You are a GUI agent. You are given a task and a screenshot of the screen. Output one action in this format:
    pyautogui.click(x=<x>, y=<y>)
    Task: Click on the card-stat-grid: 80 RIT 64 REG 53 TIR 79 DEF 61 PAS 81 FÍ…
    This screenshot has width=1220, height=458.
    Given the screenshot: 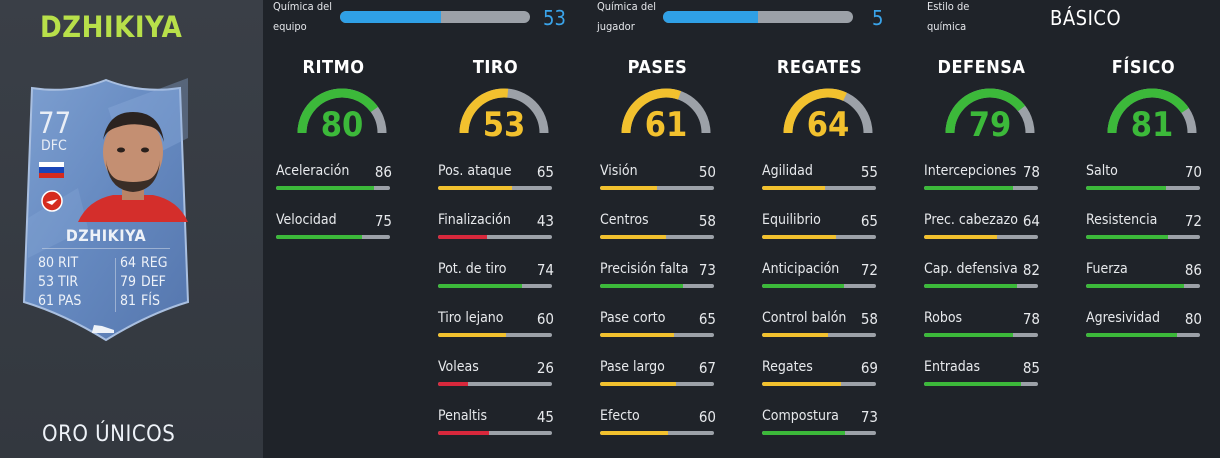 What is the action you would take?
    pyautogui.click(x=108, y=283)
    